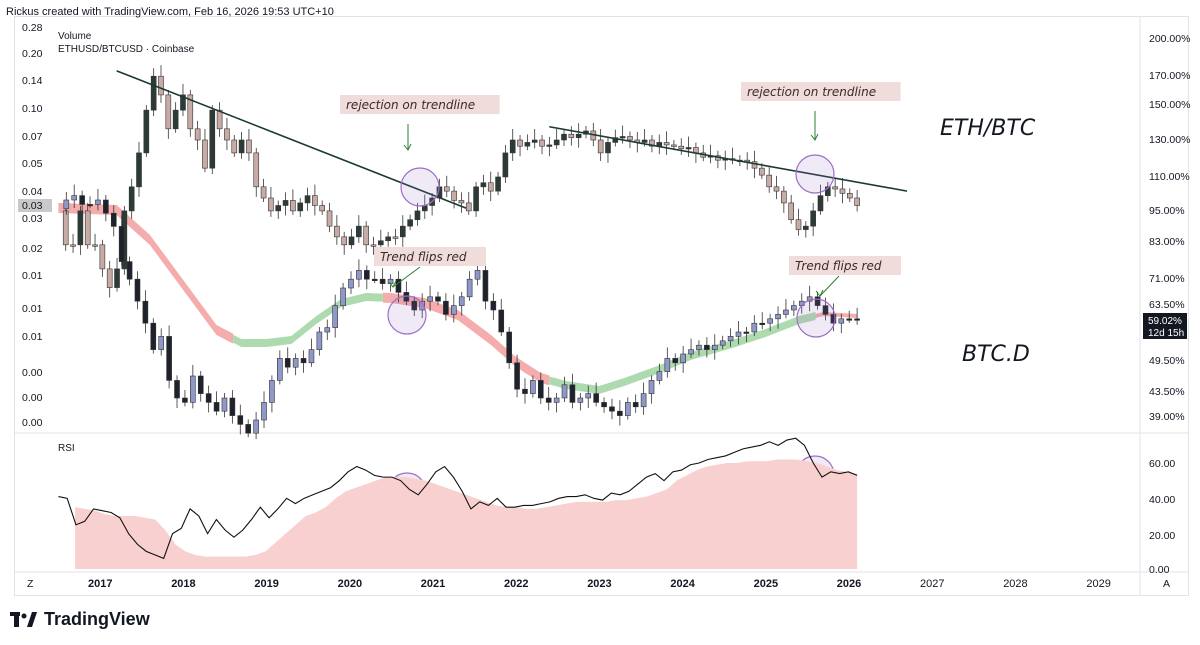 The width and height of the screenshot is (1200, 645). I want to click on left-axis-tick: 0.05, so click(32, 164).